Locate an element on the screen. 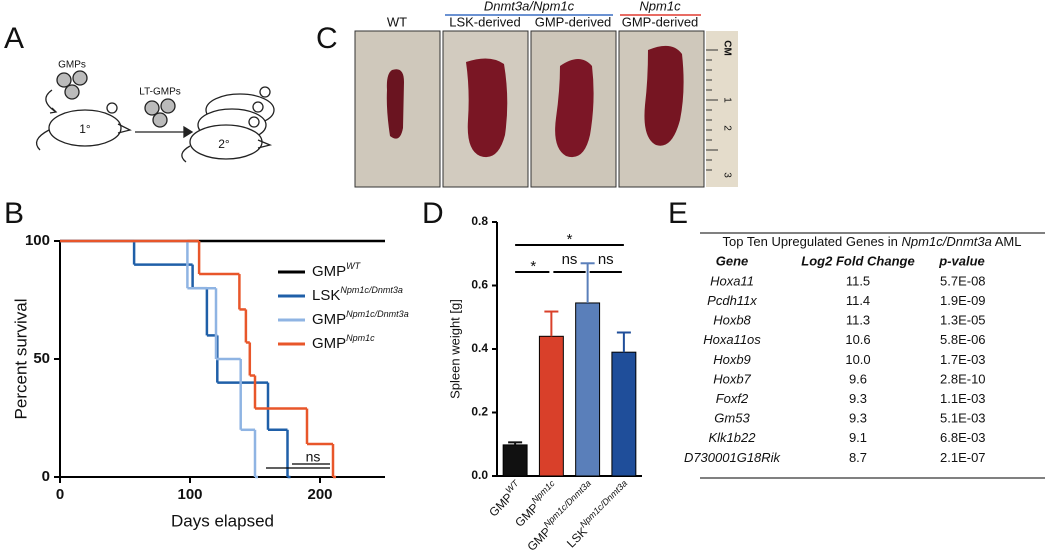  fold-change: 9.1 is located at coordinates (858, 437).